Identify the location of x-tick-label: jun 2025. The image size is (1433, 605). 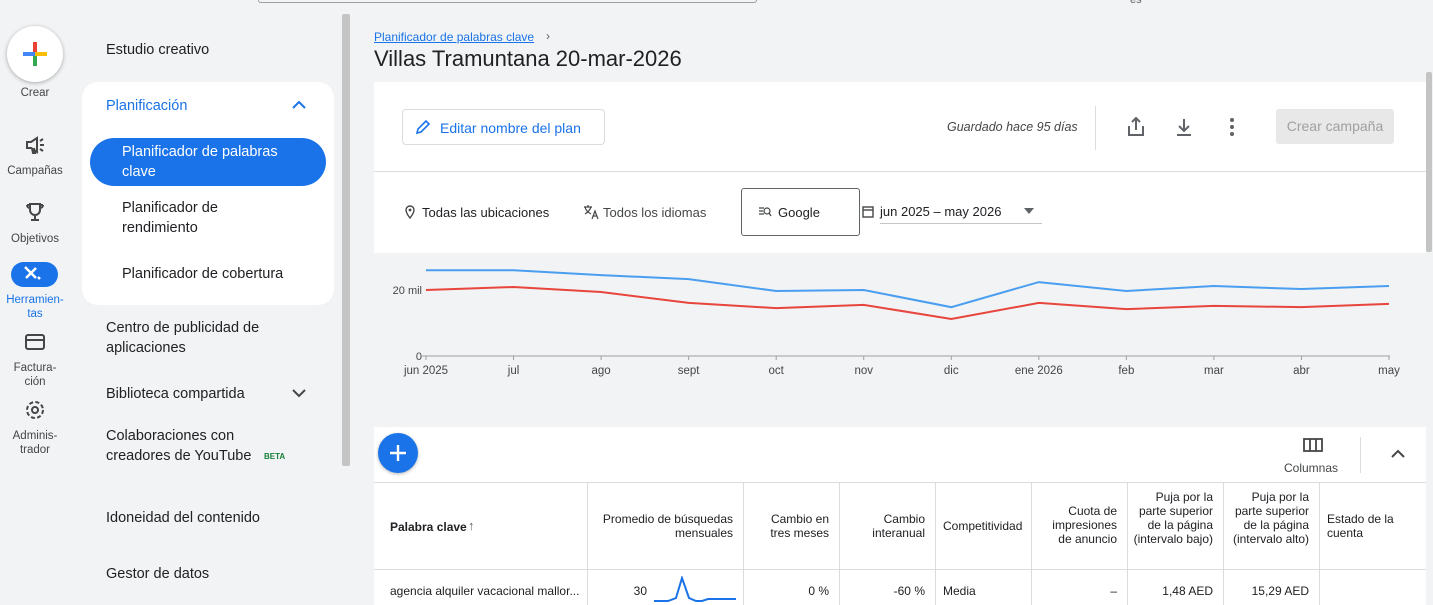
(425, 371).